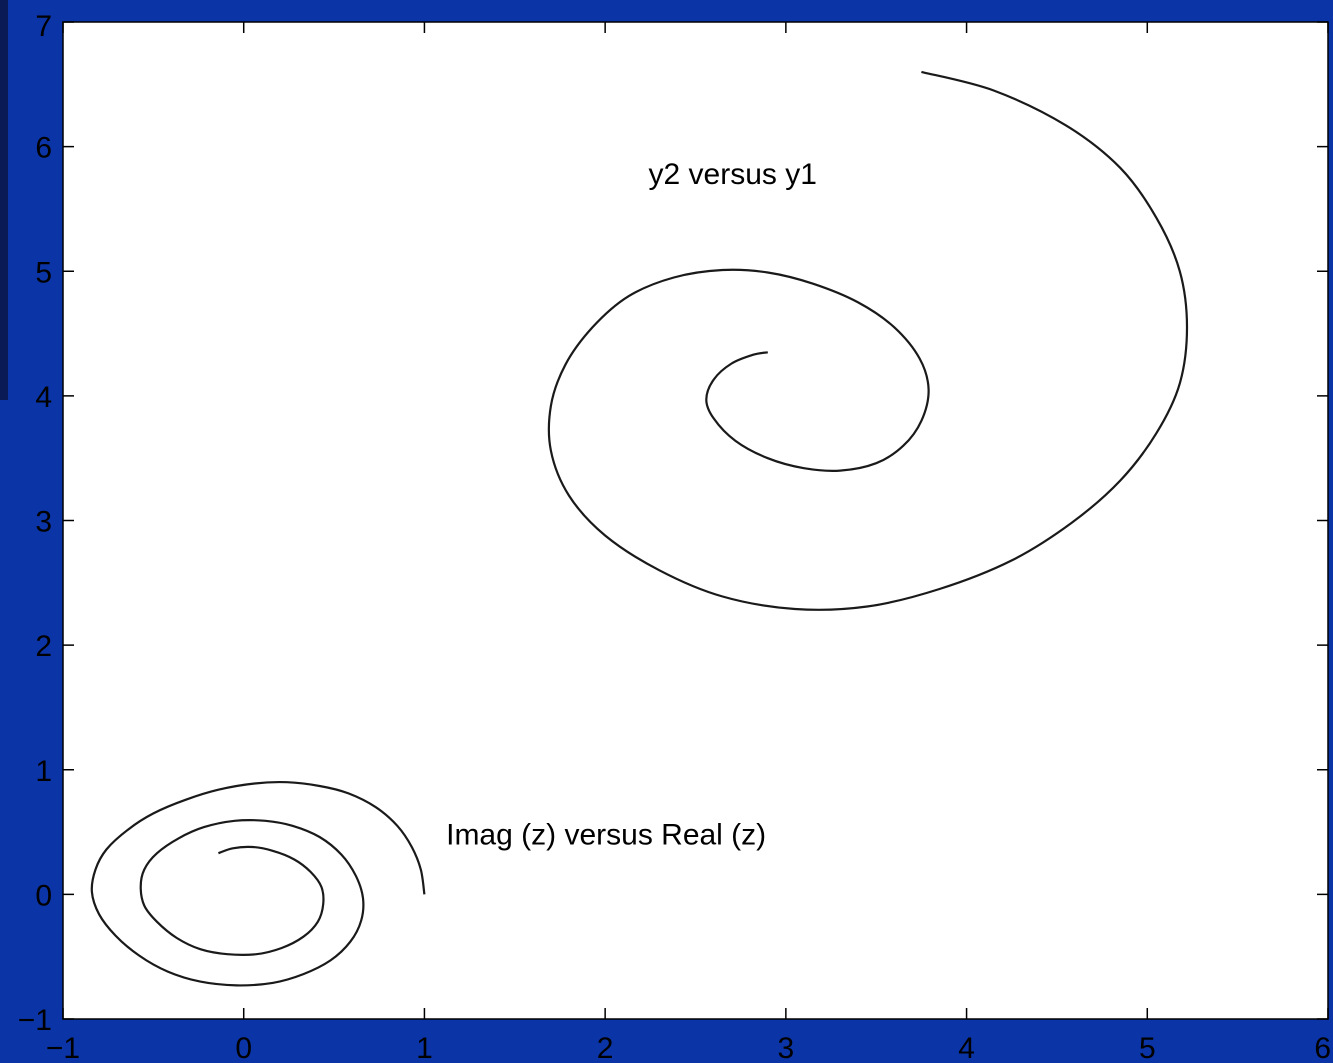  What do you see at coordinates (243, 1047) in the screenshot?
I see `x-tick-label: 0` at bounding box center [243, 1047].